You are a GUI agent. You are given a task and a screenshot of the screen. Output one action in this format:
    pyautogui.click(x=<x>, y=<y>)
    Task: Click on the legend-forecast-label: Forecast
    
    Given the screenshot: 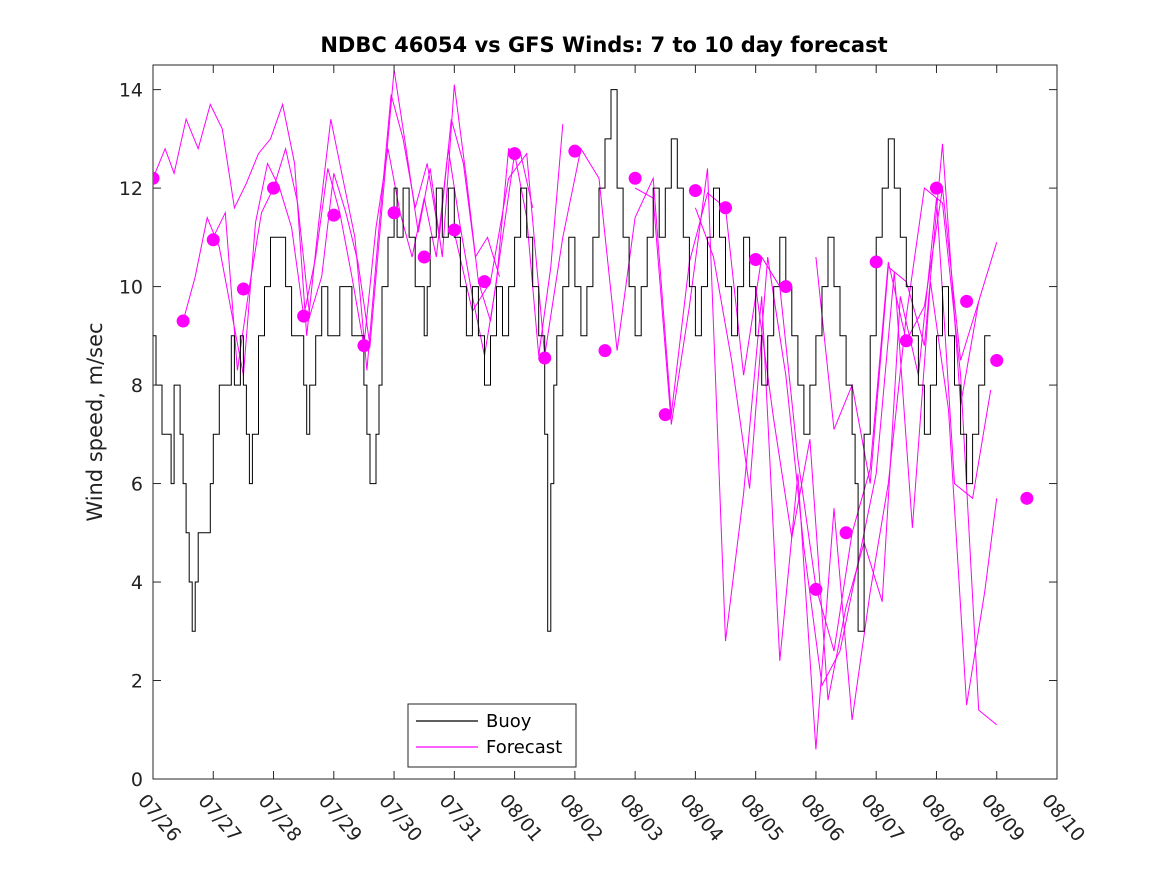 What is the action you would take?
    pyautogui.click(x=524, y=747)
    